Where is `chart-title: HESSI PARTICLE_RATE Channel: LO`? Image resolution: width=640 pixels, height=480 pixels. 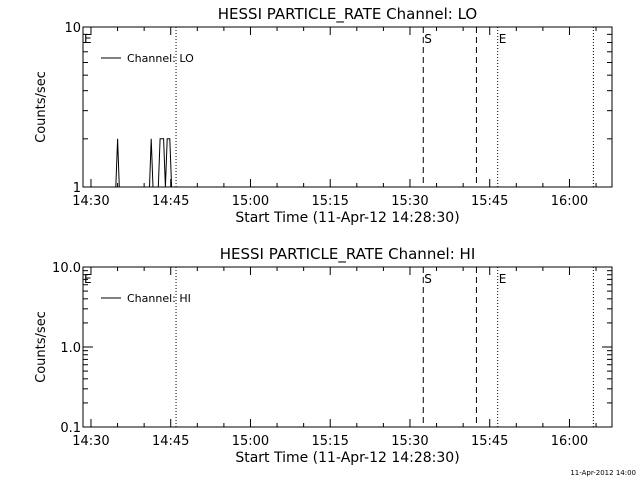 chart-title: HESSI PARTICLE_RATE Channel: LO is located at coordinates (347, 14).